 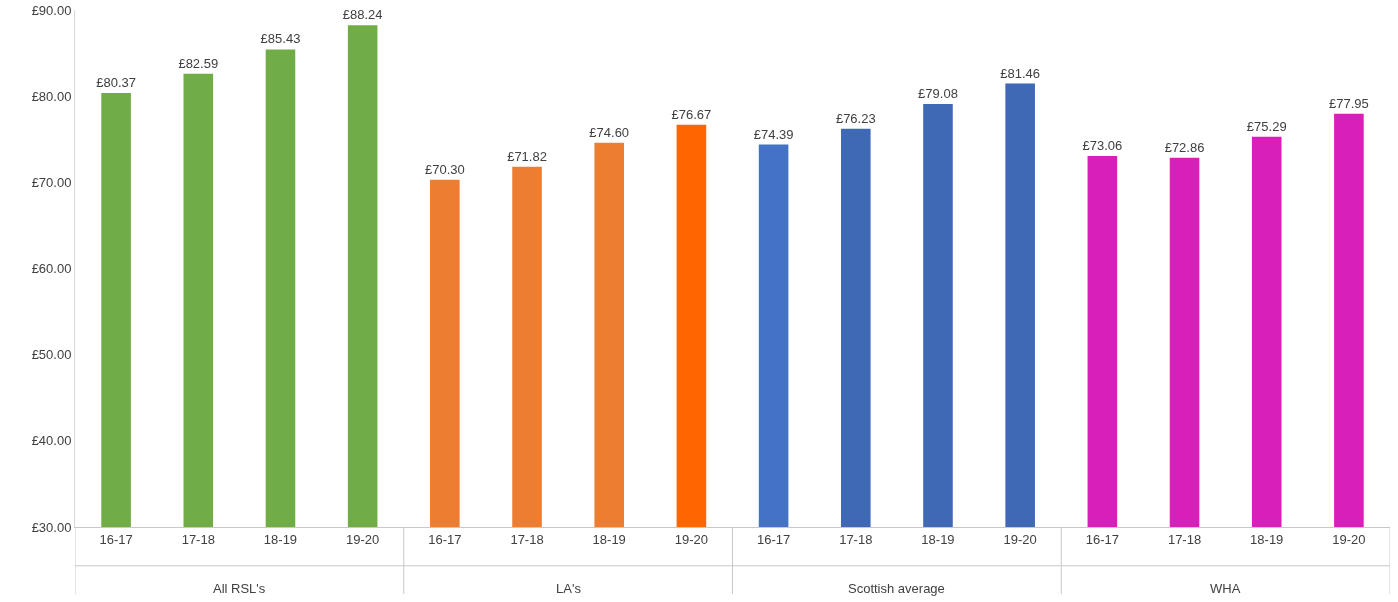 What do you see at coordinates (198, 63) in the screenshot?
I see `data-label: £82.59` at bounding box center [198, 63].